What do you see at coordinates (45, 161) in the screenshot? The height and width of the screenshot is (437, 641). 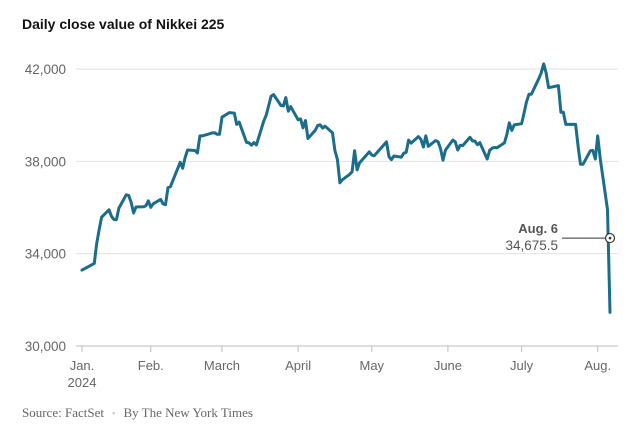 I see `y-tick-label: 38,000` at bounding box center [45, 161].